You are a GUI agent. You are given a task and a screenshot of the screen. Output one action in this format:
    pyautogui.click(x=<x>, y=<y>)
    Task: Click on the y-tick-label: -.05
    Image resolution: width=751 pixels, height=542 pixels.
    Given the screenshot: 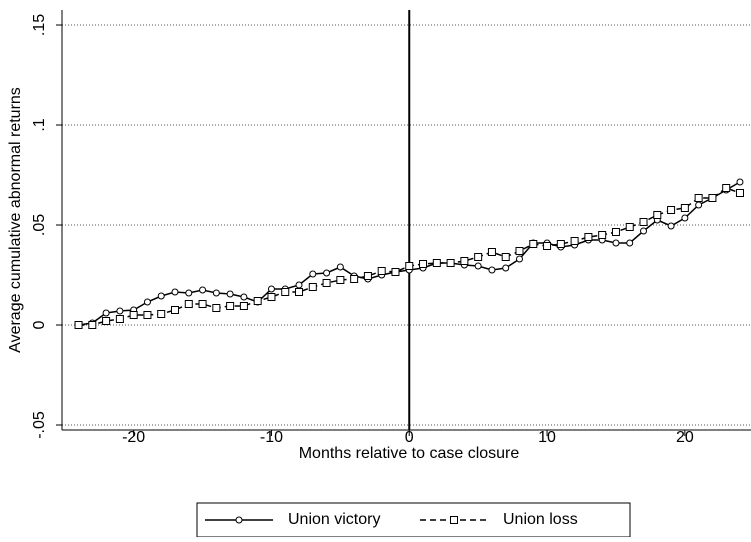 What is the action you would take?
    pyautogui.click(x=39, y=425)
    